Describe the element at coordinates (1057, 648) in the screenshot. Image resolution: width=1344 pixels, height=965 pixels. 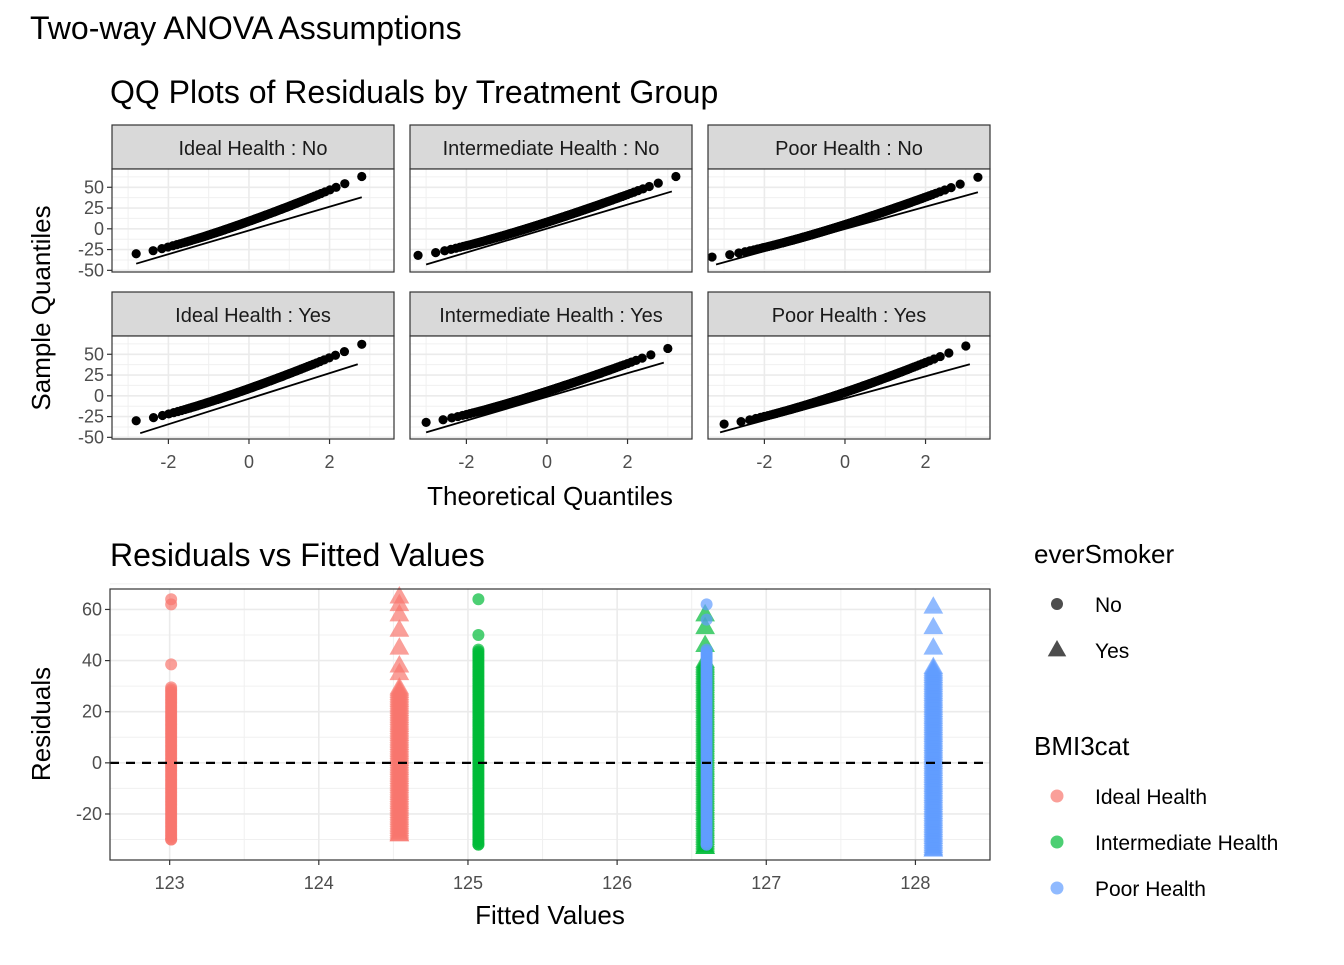
I see `legend-key-triangle` at that location.